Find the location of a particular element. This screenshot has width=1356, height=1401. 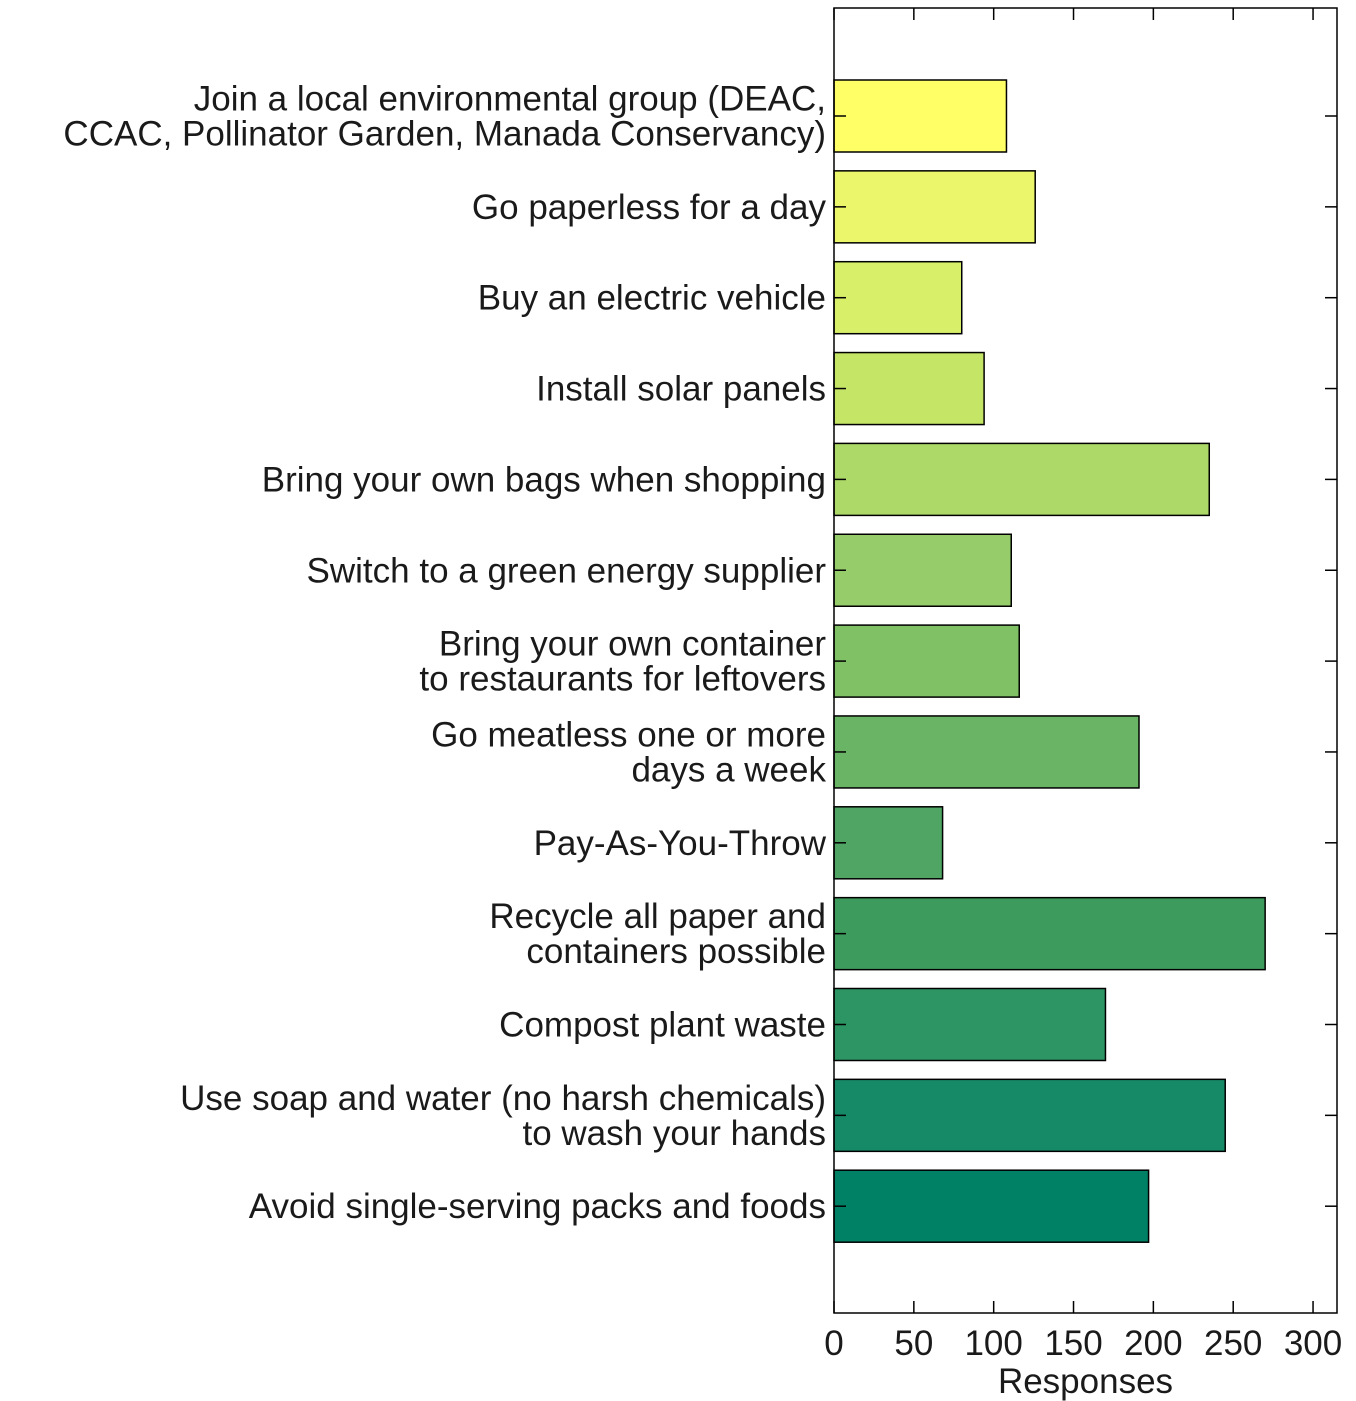

x-tick-label-250: 250 is located at coordinates (1233, 1343).